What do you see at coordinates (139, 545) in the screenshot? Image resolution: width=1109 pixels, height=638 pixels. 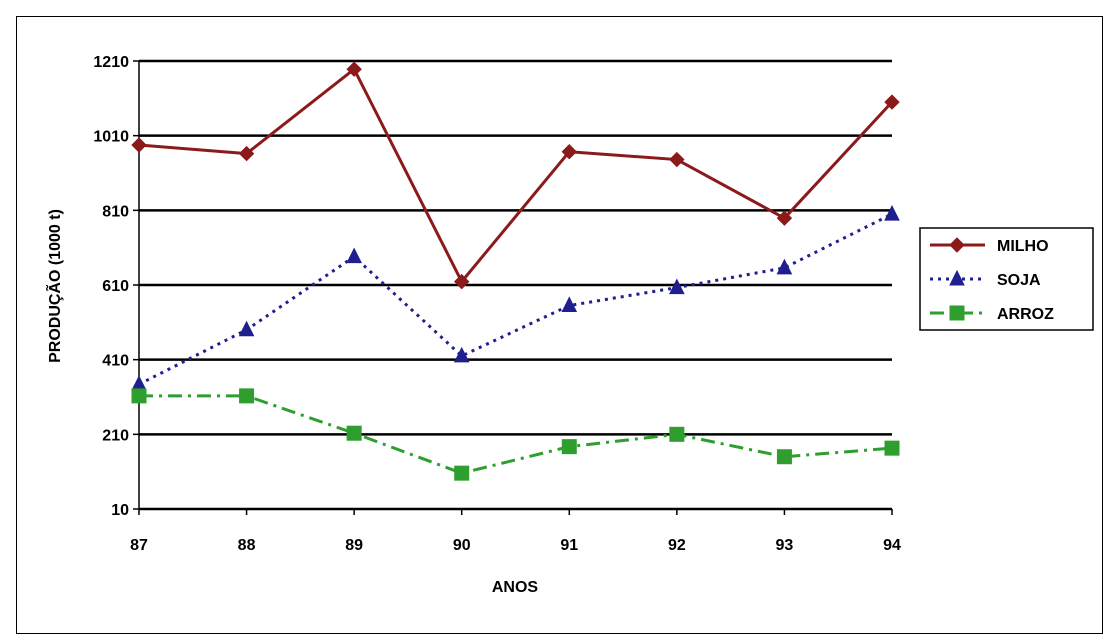 I see `x-tick-label: 87` at bounding box center [139, 545].